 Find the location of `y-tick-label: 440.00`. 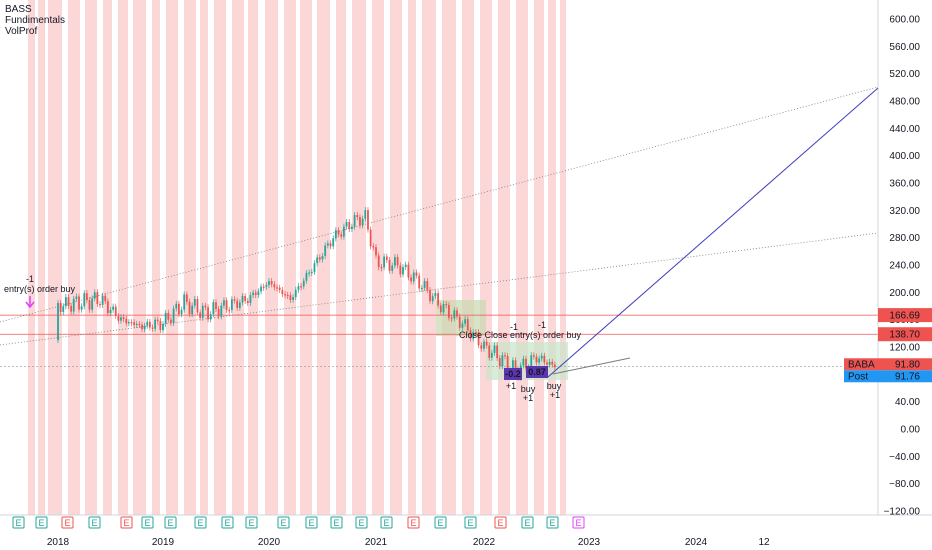

y-tick-label: 440.00 is located at coordinates (904, 129).